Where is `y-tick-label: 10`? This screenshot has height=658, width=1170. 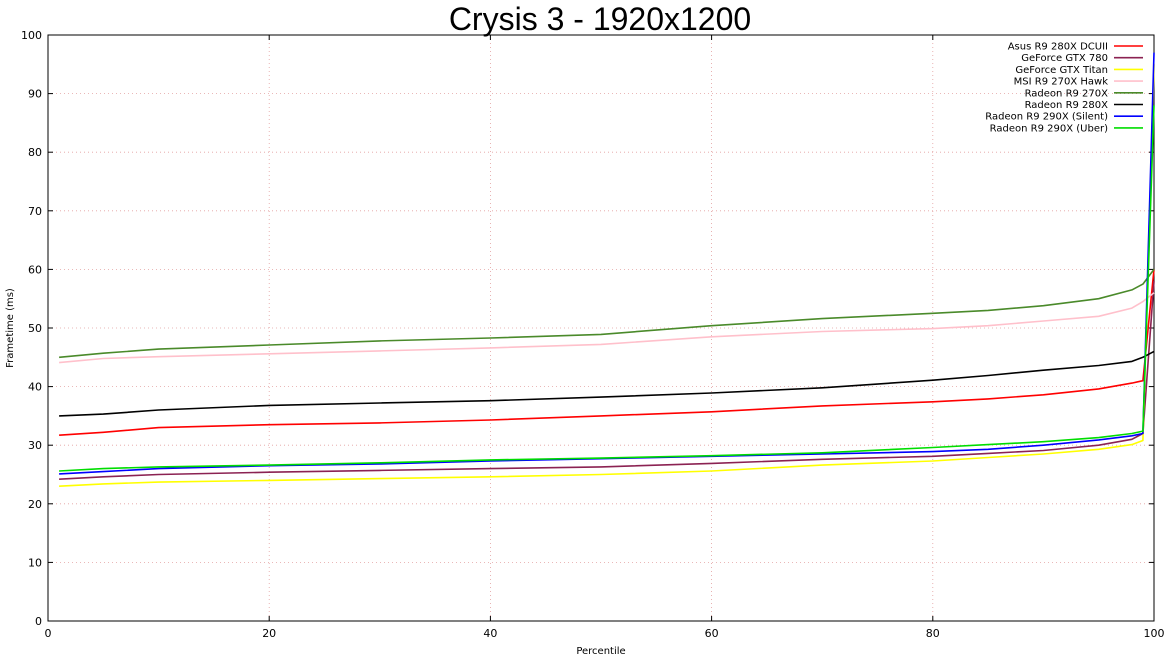 y-tick-label: 10 is located at coordinates (35, 562).